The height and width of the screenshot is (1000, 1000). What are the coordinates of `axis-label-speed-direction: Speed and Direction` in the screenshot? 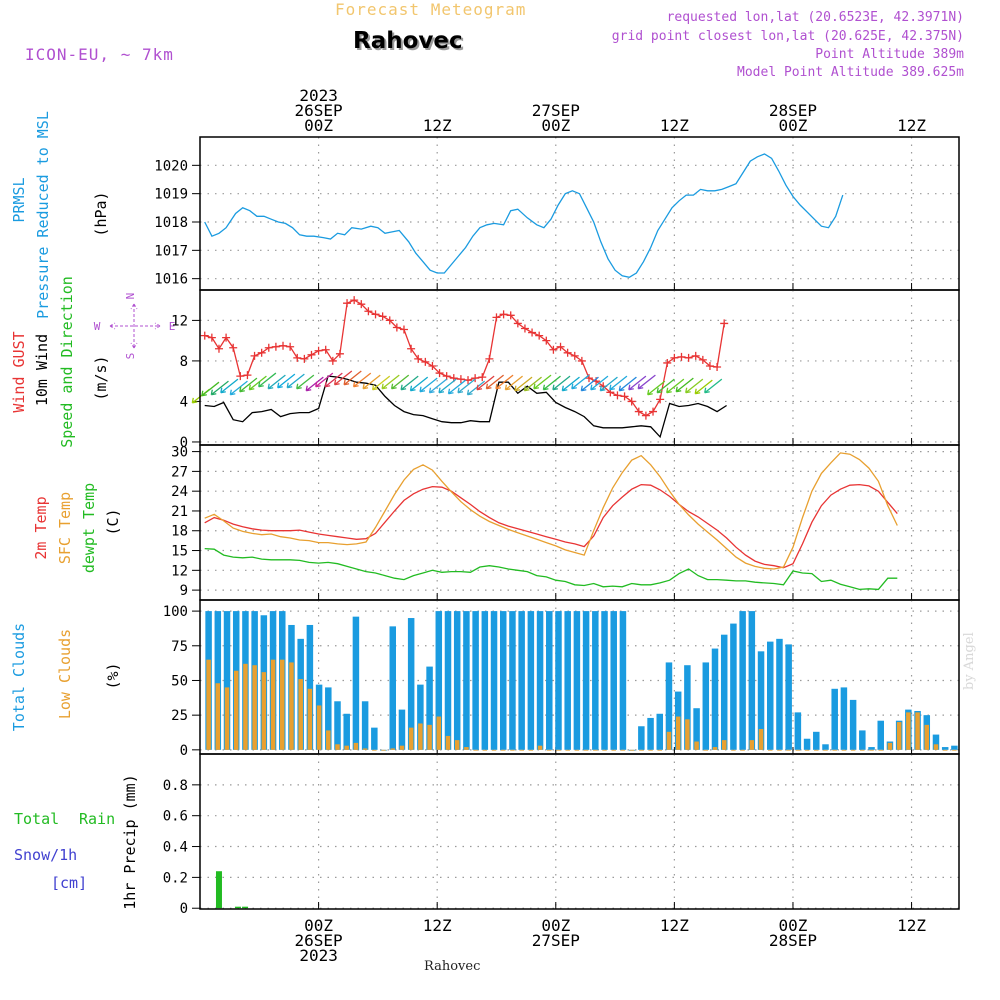 It's located at (67, 362).